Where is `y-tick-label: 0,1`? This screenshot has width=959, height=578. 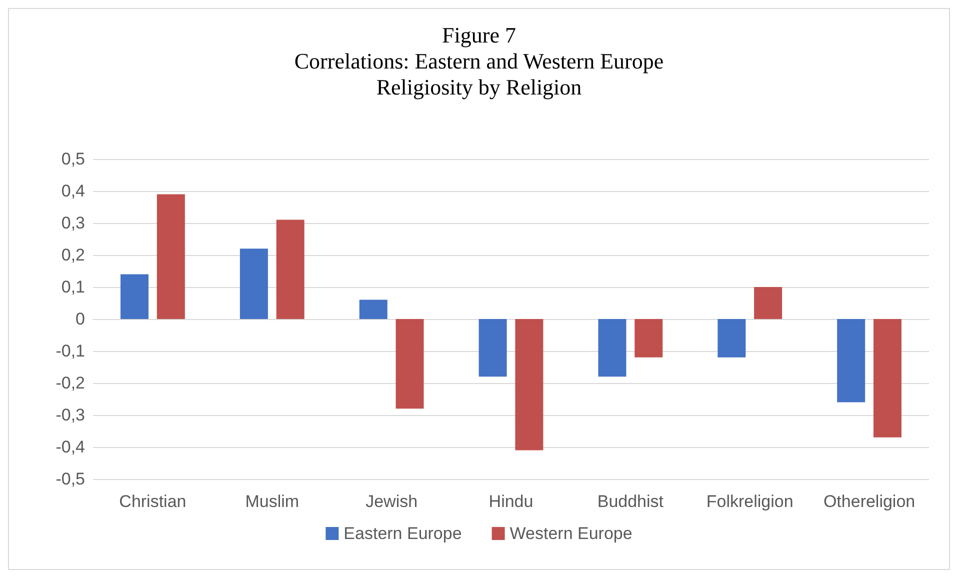 y-tick-label: 0,1 is located at coordinates (73, 287).